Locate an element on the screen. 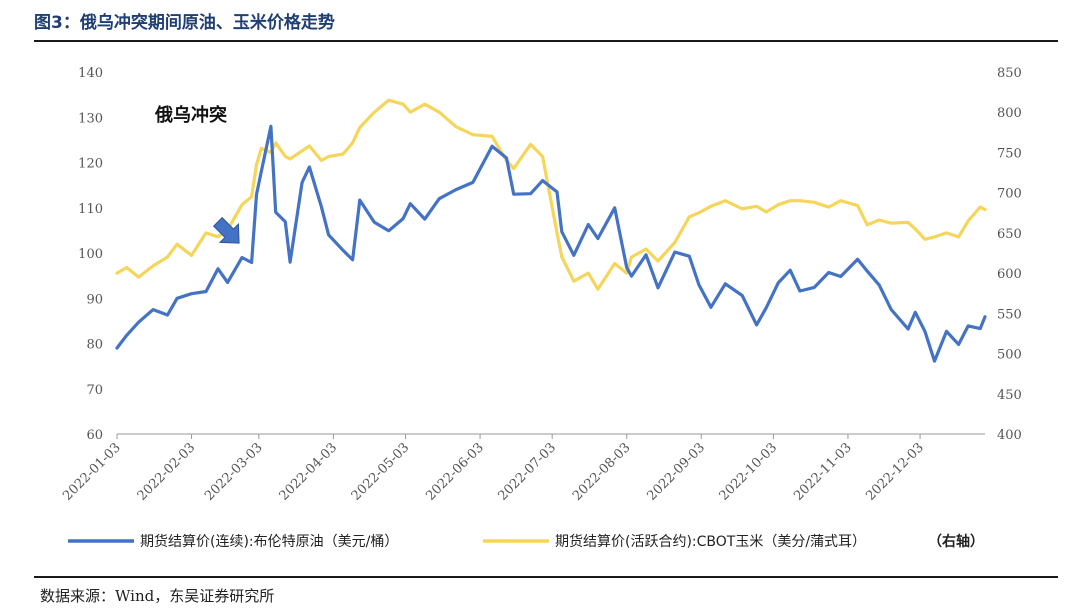 The width and height of the screenshot is (1080, 616). down-right-arrow-icon is located at coordinates (226, 230).